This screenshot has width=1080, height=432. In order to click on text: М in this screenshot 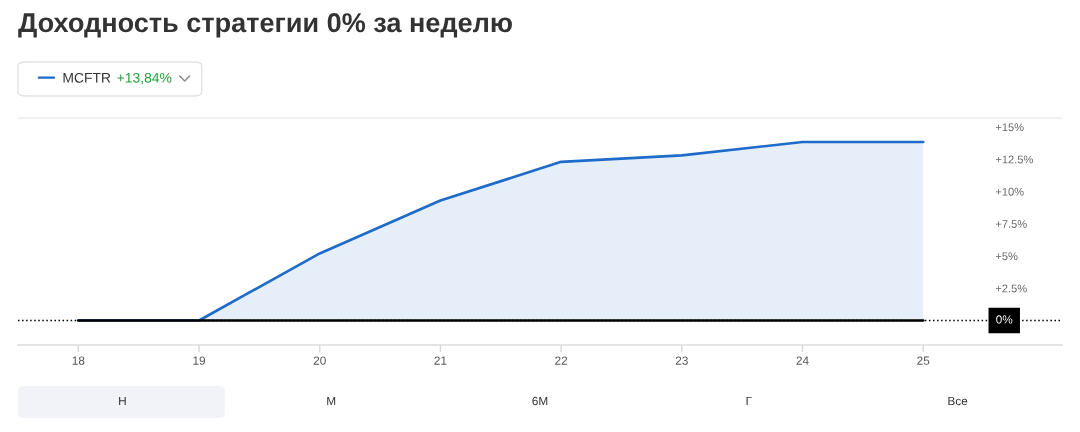, I will do `click(331, 401)`.